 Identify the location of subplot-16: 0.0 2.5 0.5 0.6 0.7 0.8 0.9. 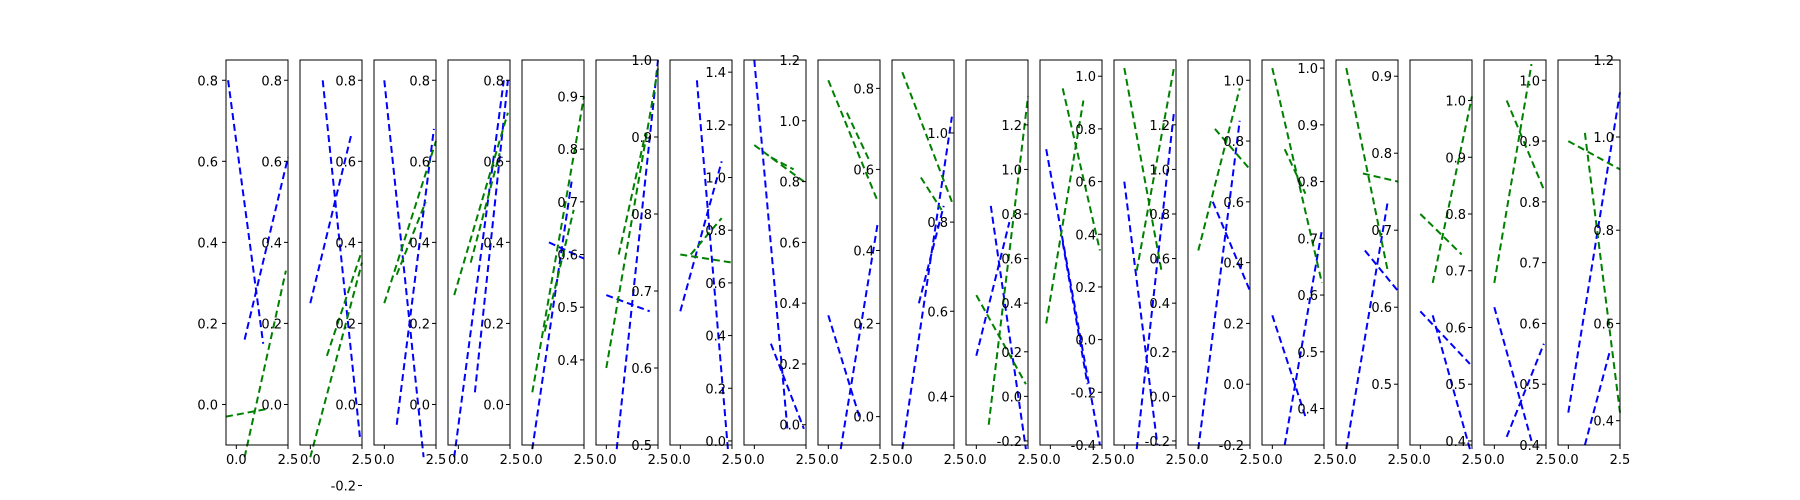
(1371, 263).